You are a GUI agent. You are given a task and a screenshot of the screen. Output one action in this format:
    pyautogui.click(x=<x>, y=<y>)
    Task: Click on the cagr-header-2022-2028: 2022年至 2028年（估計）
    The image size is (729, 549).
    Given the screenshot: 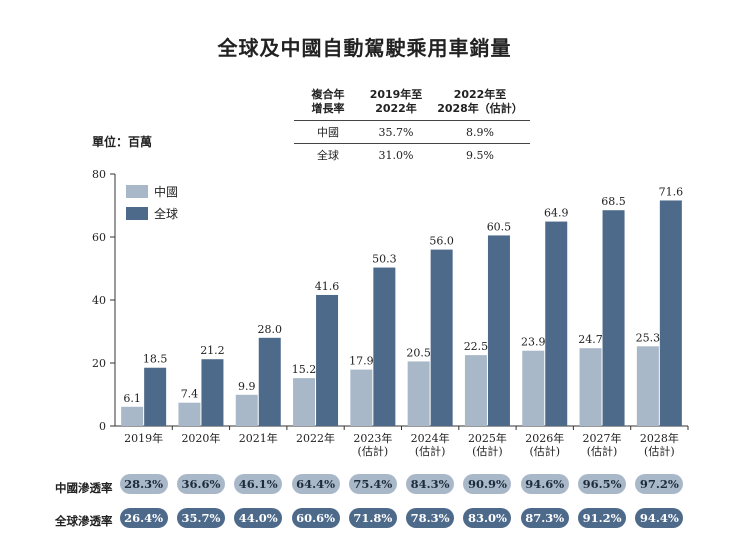 What is the action you would take?
    pyautogui.click(x=480, y=104)
    